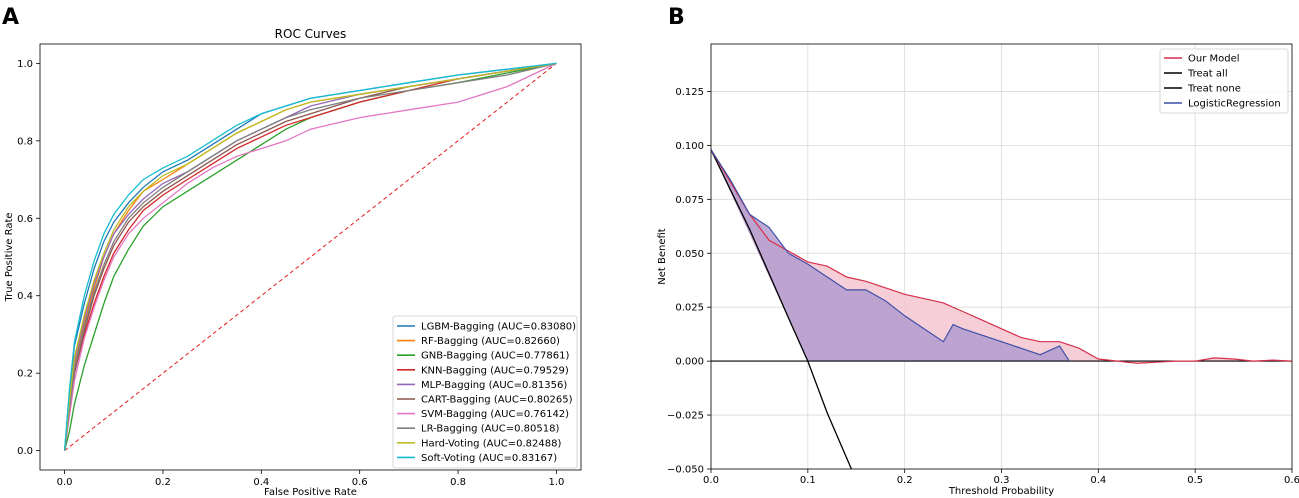 The height and width of the screenshot is (498, 1299). Describe the element at coordinates (25, 296) in the screenshot. I see `y-tick-label: 0.4` at that location.